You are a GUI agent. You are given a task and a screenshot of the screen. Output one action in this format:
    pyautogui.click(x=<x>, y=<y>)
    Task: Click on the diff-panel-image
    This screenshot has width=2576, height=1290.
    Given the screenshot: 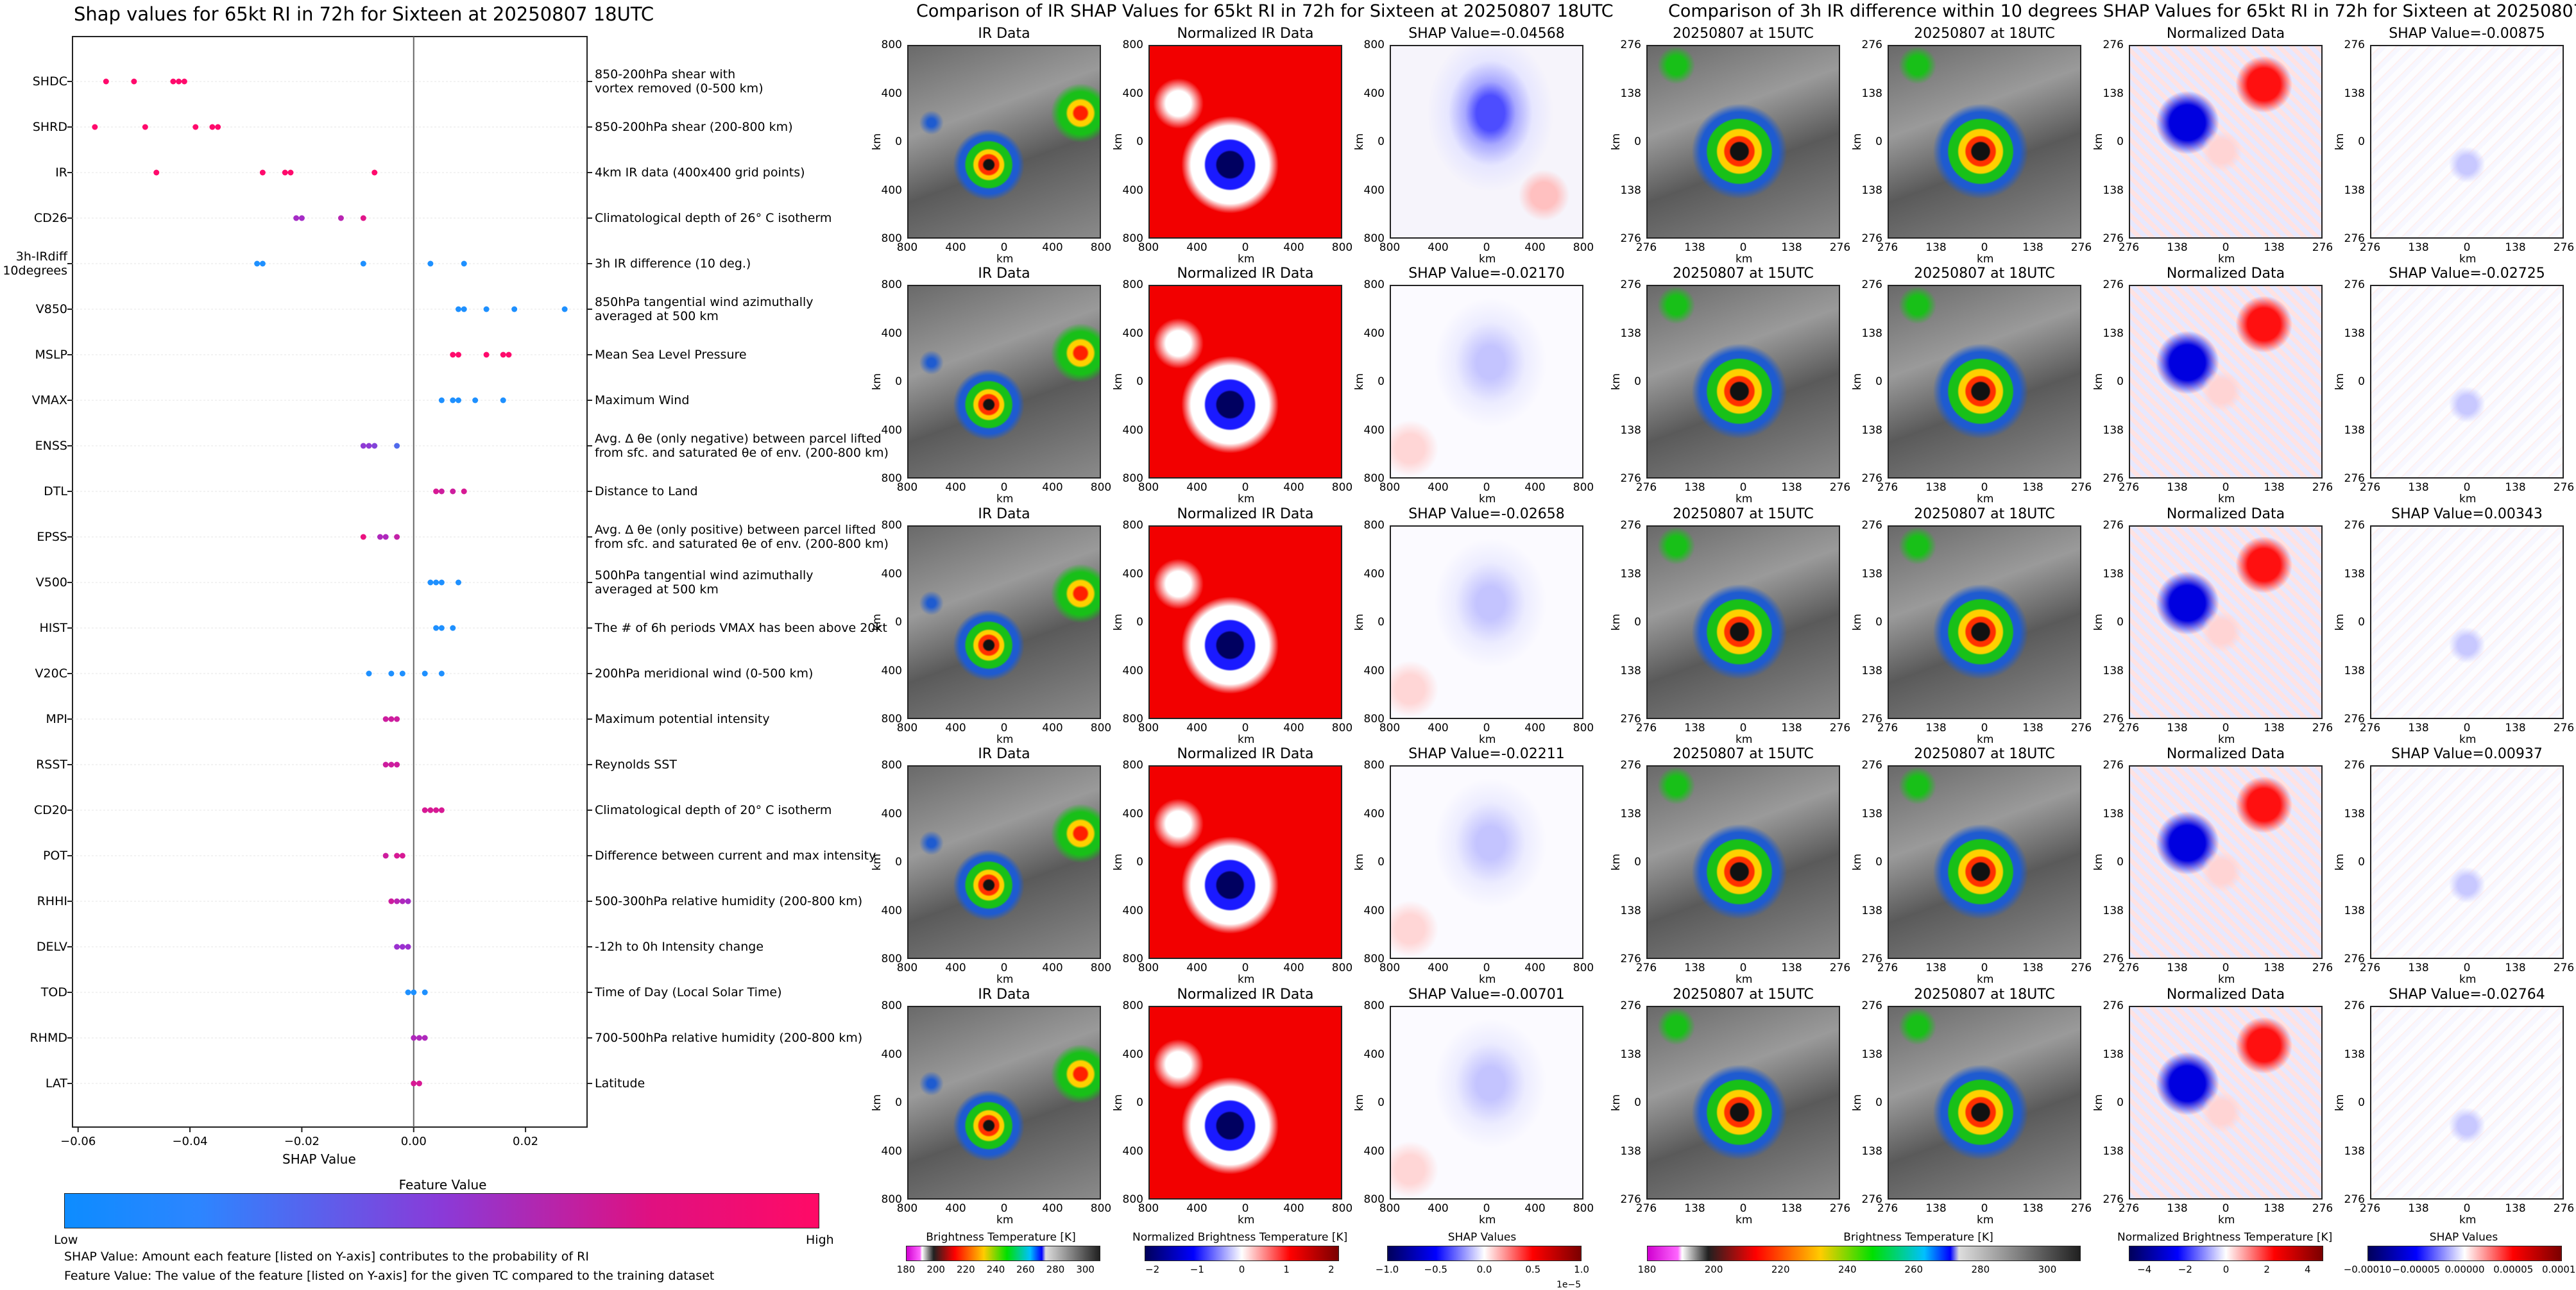 What is the action you would take?
    pyautogui.click(x=1984, y=382)
    